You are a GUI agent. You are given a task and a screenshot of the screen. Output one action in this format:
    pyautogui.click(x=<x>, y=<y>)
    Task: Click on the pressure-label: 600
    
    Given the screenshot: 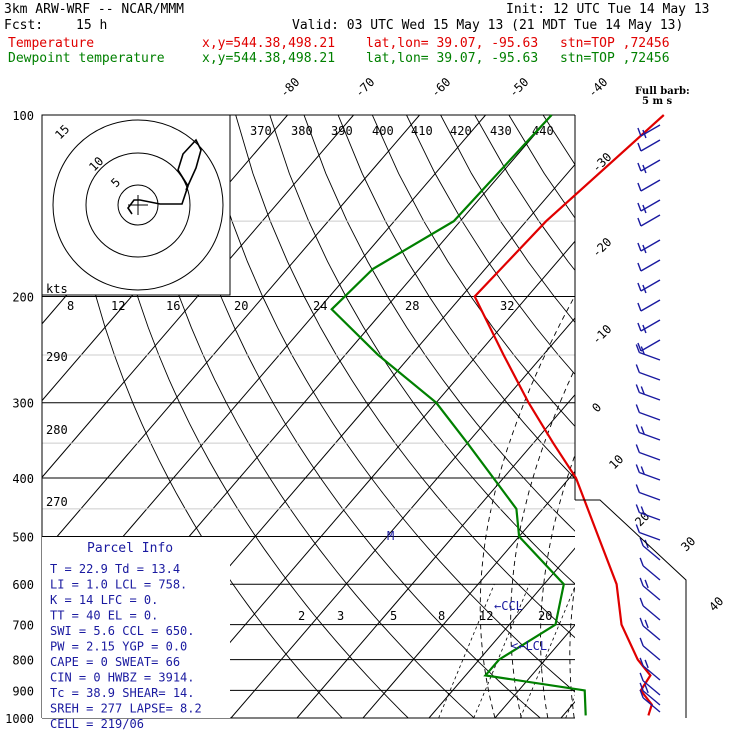 What is the action you would take?
    pyautogui.click(x=23, y=585)
    